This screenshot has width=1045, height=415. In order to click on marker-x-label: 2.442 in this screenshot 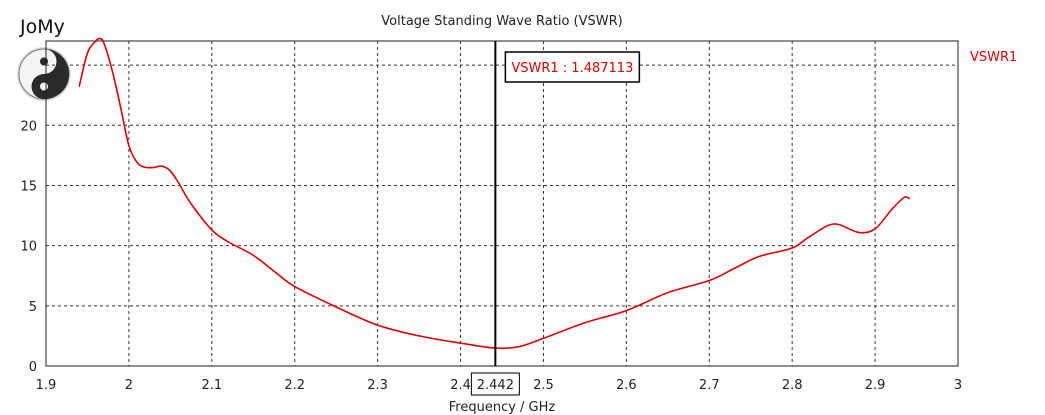, I will do `click(495, 384)`.